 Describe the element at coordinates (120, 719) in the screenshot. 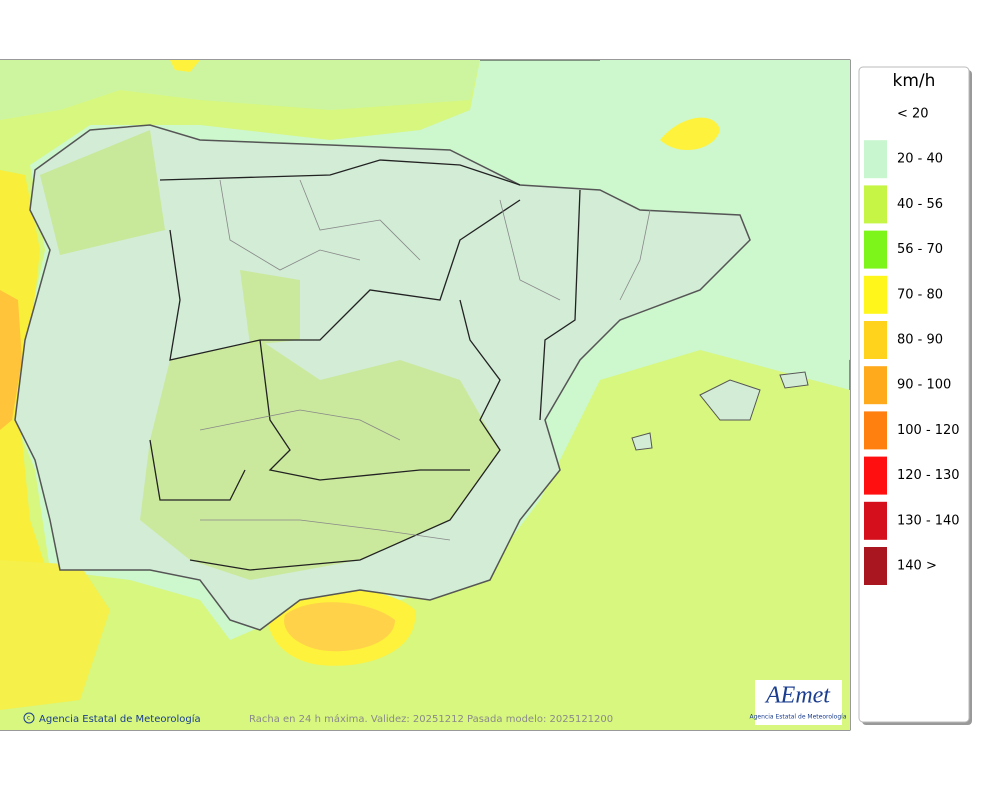

I see `credit: Agencia Estatal de Meteorología` at that location.